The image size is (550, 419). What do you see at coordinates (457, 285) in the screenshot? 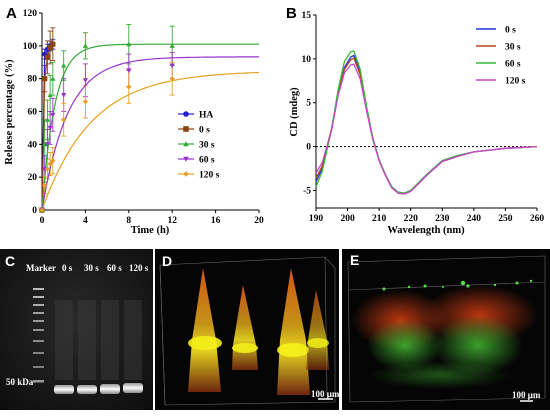
I see `surface-dots` at bounding box center [457, 285].